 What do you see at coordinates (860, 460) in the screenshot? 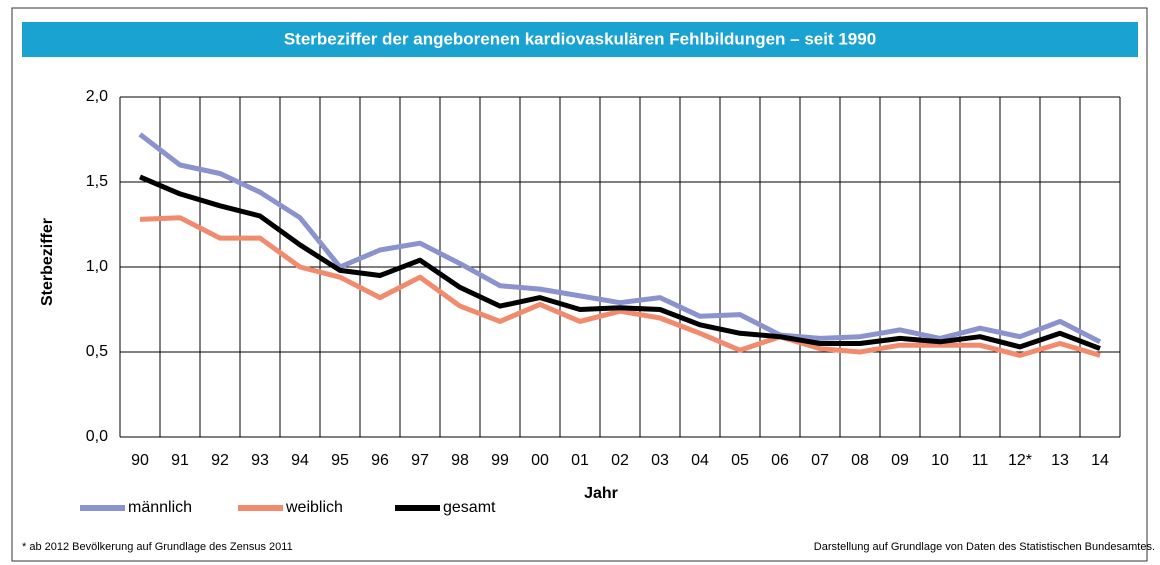
I see `x-tick-label: 08` at bounding box center [860, 460].